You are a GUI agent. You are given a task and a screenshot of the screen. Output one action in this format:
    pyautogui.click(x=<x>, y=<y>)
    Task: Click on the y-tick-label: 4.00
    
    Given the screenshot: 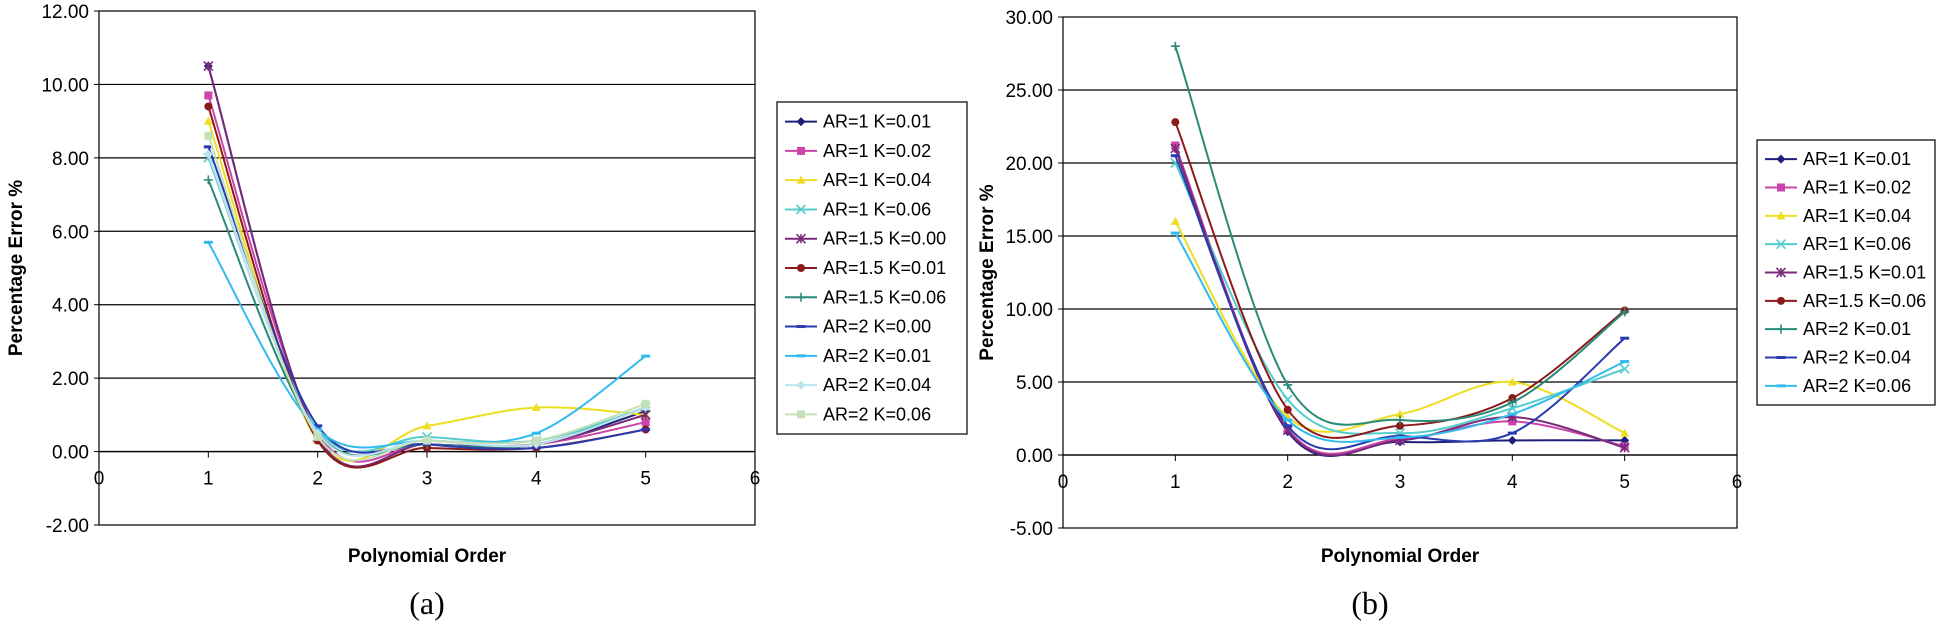 What is the action you would take?
    pyautogui.click(x=70, y=306)
    